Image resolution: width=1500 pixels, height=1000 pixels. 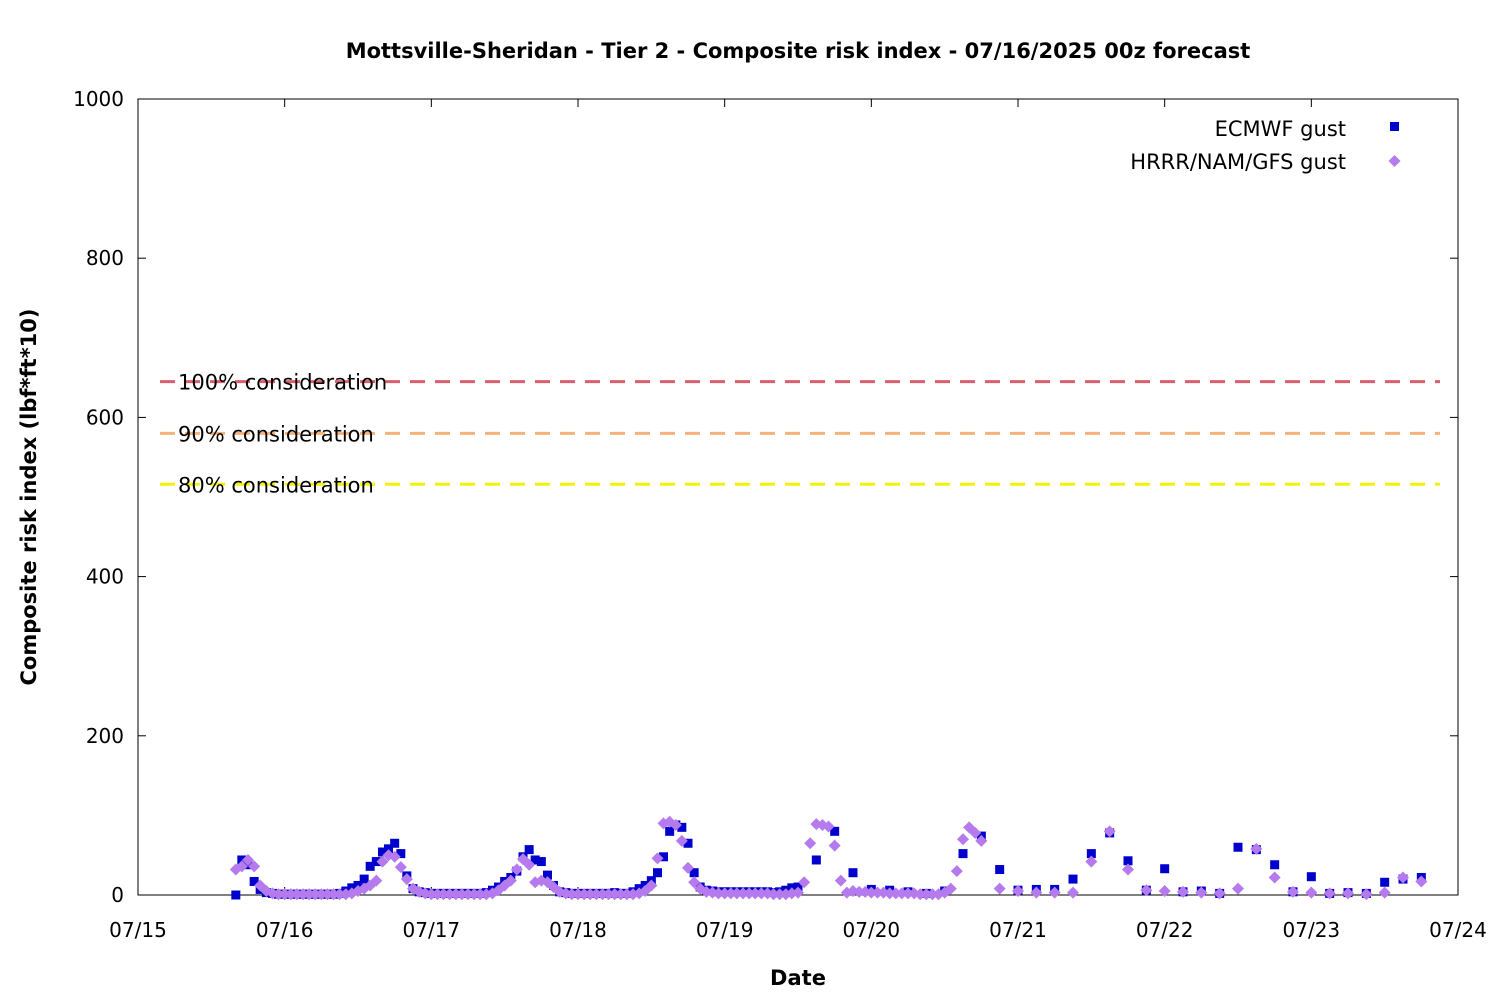 What do you see at coordinates (432, 930) in the screenshot?
I see `x-tick-label: 07/17` at bounding box center [432, 930].